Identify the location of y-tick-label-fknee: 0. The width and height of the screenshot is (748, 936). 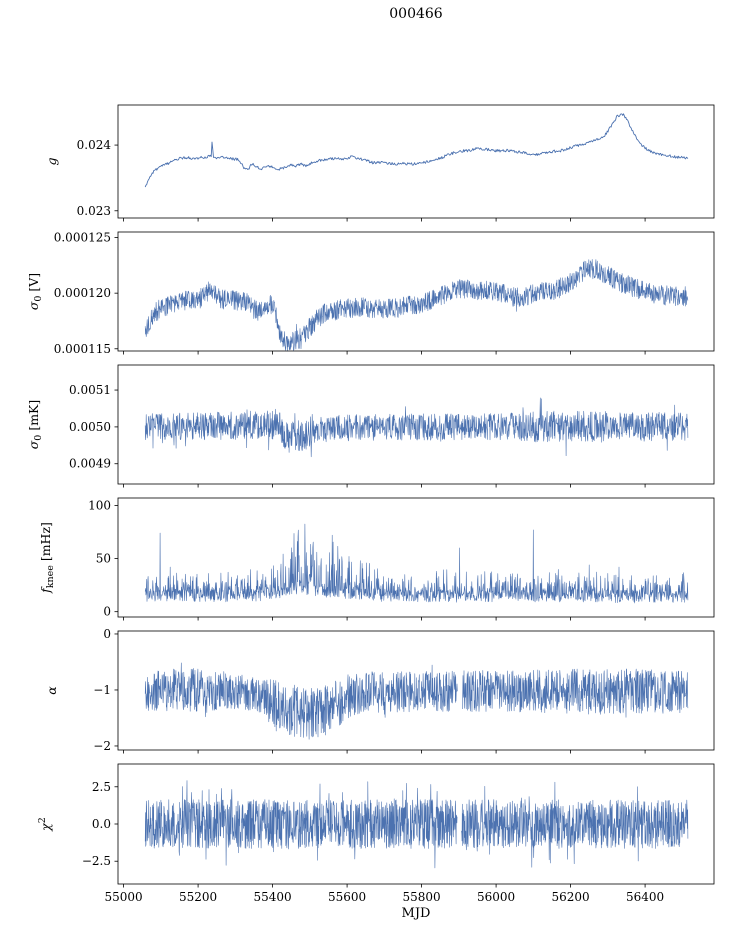
(107, 612).